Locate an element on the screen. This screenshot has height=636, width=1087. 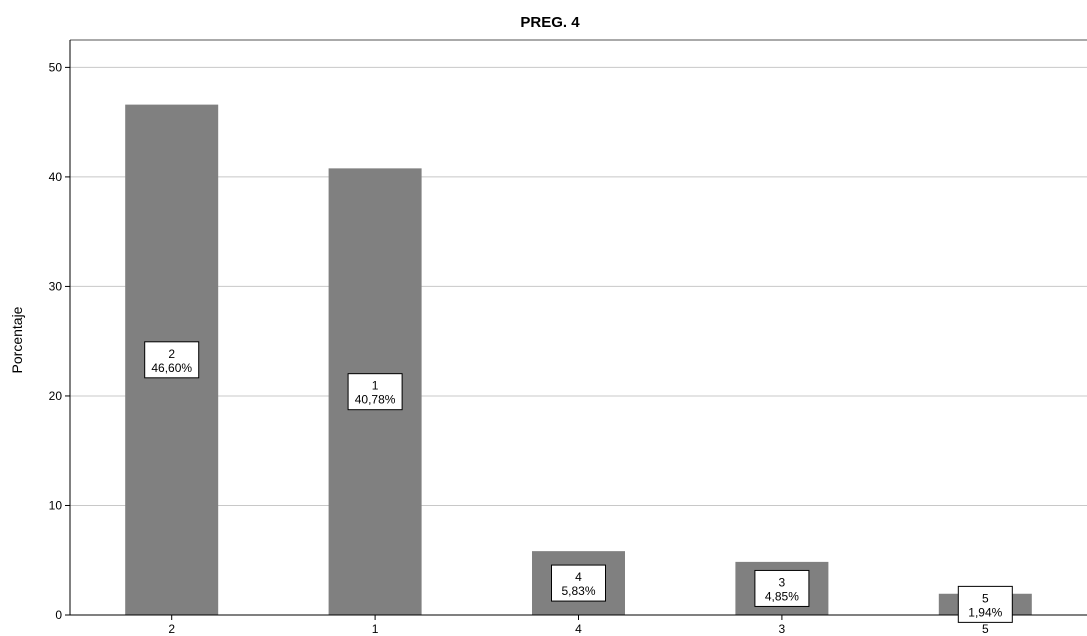
data-label: 34,85% is located at coordinates (782, 588).